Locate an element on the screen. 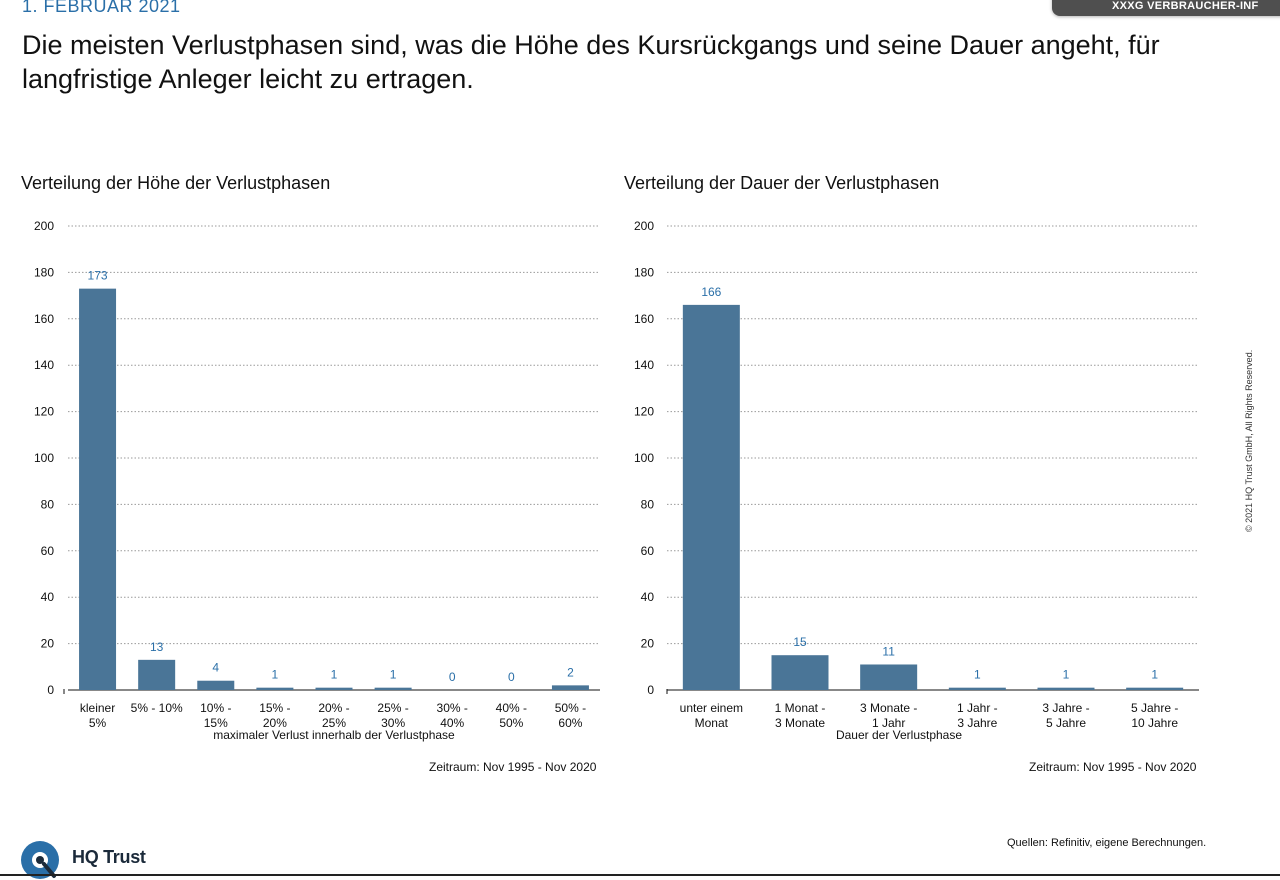  hoehe-x-tick-label: 15% is located at coordinates (216, 723).